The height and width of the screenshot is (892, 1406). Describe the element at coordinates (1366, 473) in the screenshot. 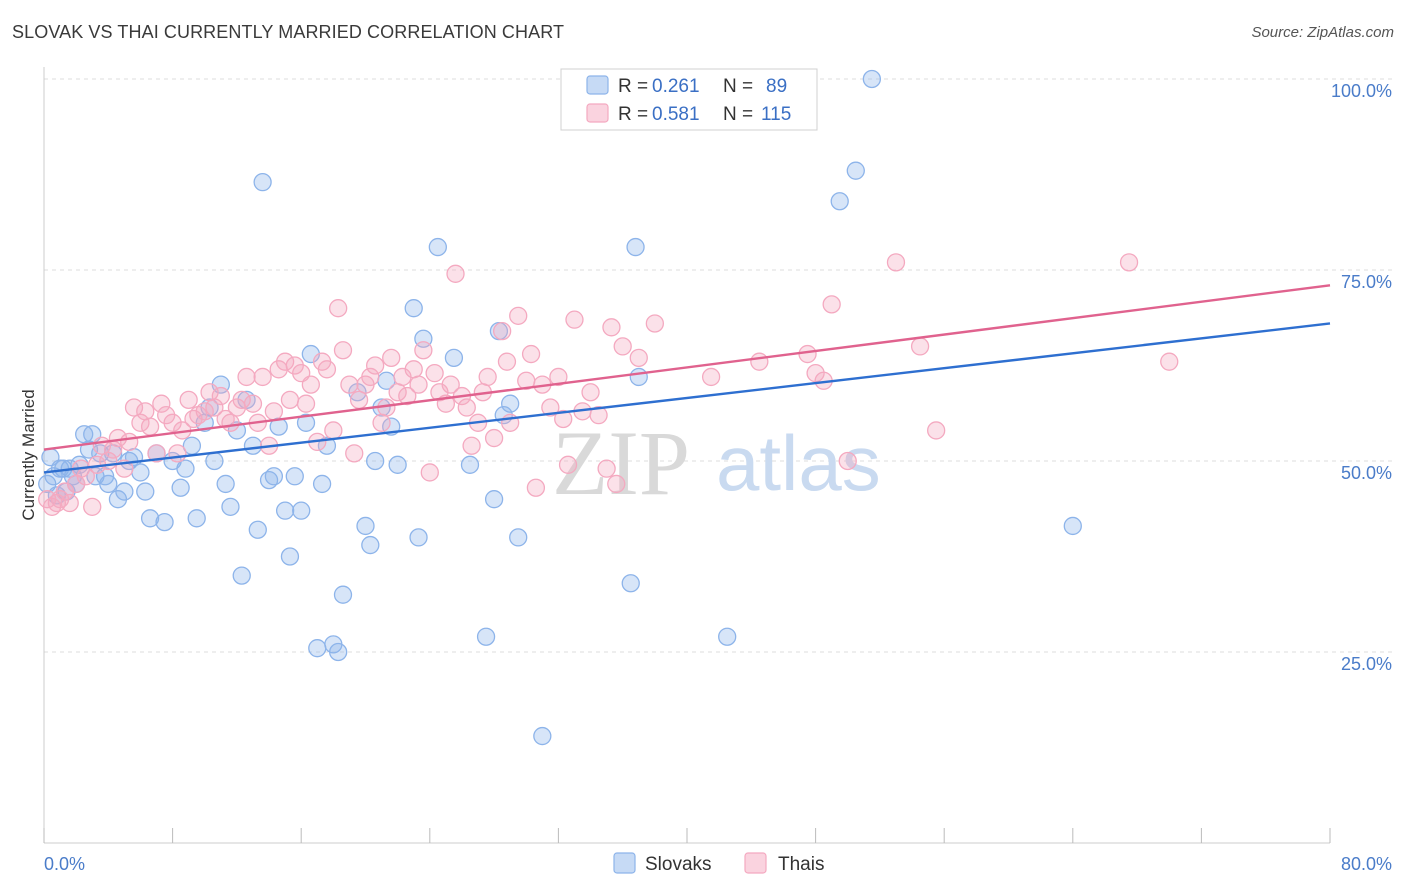

I see `y-tick-label-50: 50.0%` at that location.